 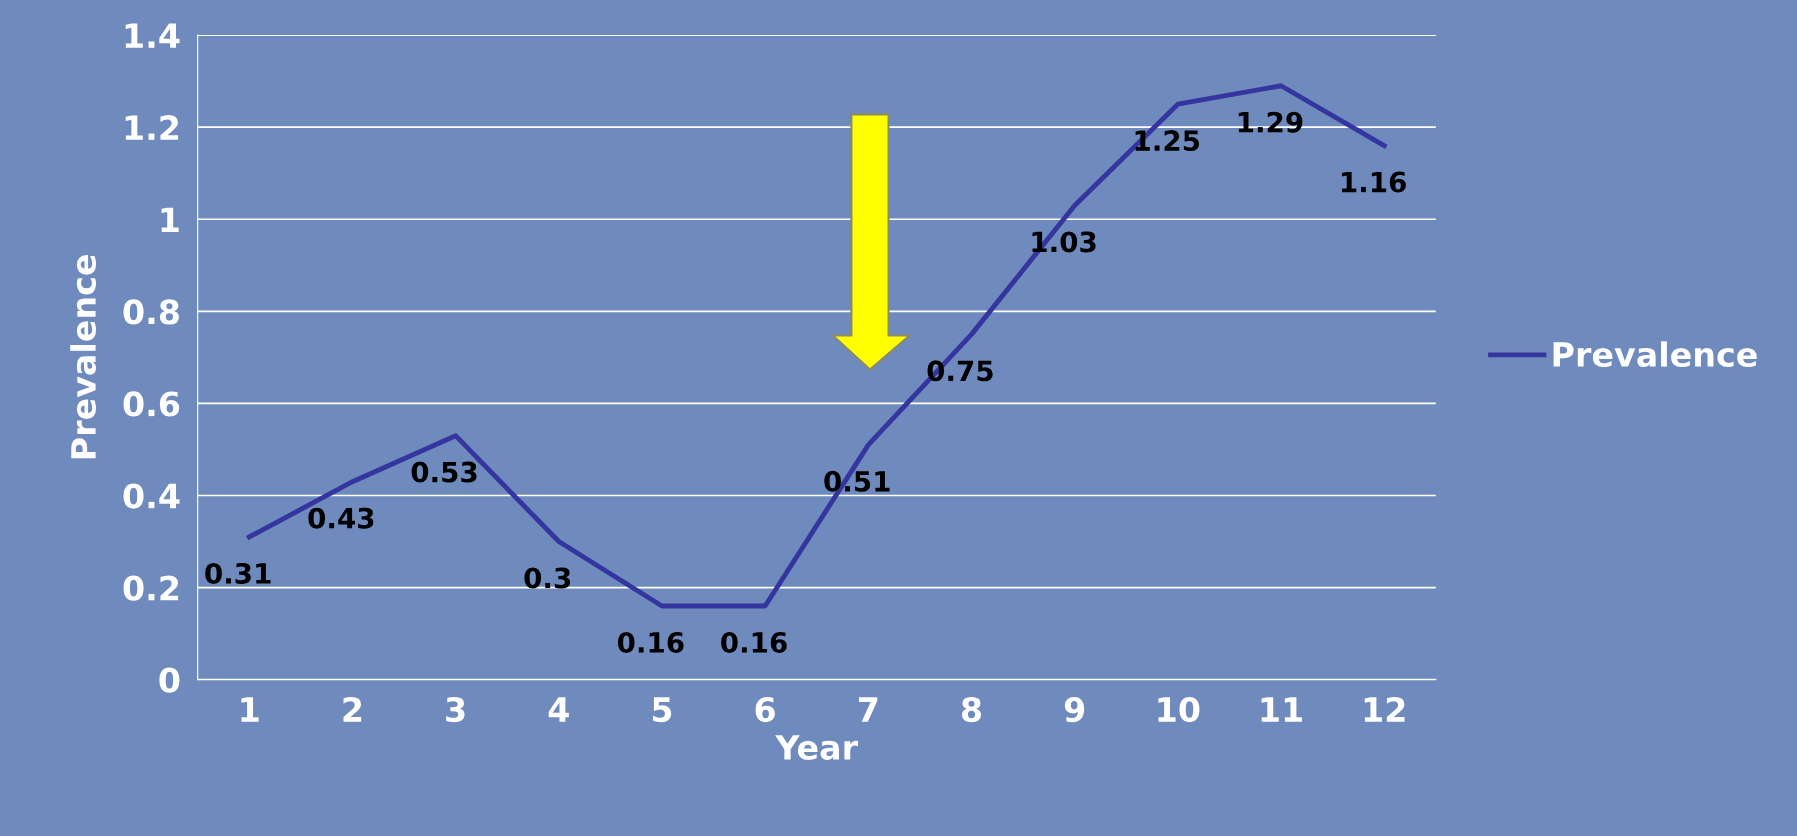 I want to click on data-label: 0.53, so click(x=444, y=472).